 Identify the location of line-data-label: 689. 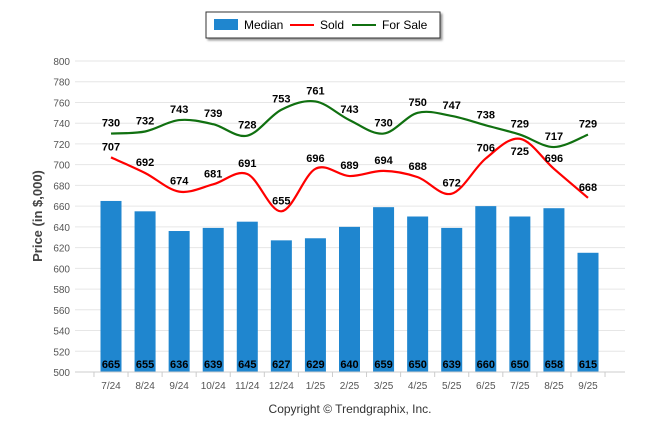
(349, 166).